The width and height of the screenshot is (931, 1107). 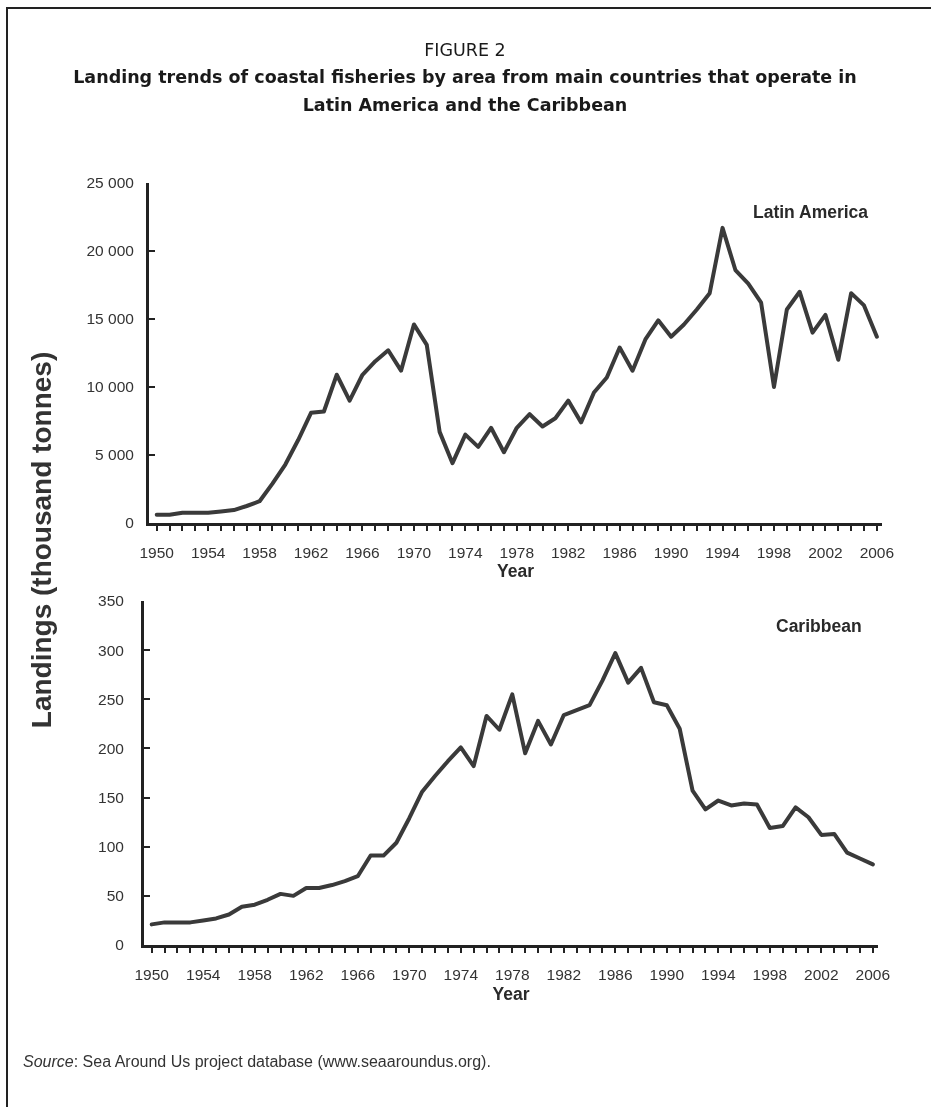 What do you see at coordinates (819, 626) in the screenshot?
I see `text: Caribbean` at bounding box center [819, 626].